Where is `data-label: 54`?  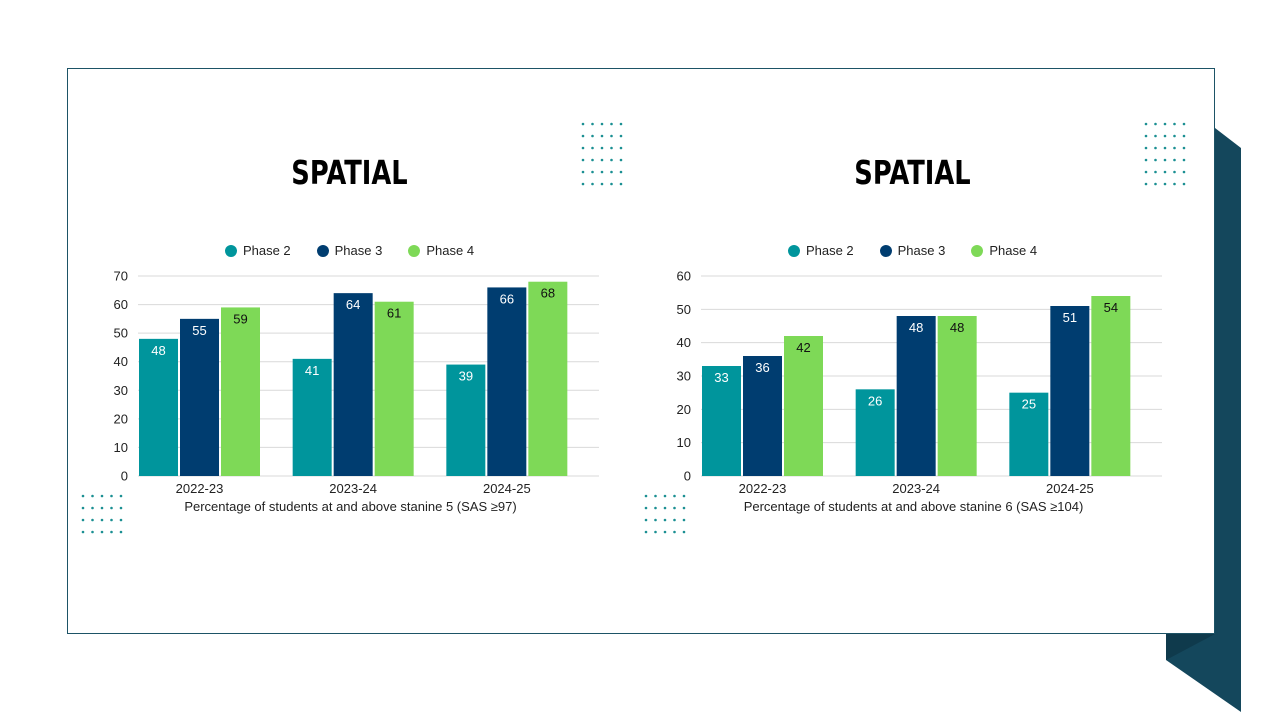 data-label: 54 is located at coordinates (1111, 307).